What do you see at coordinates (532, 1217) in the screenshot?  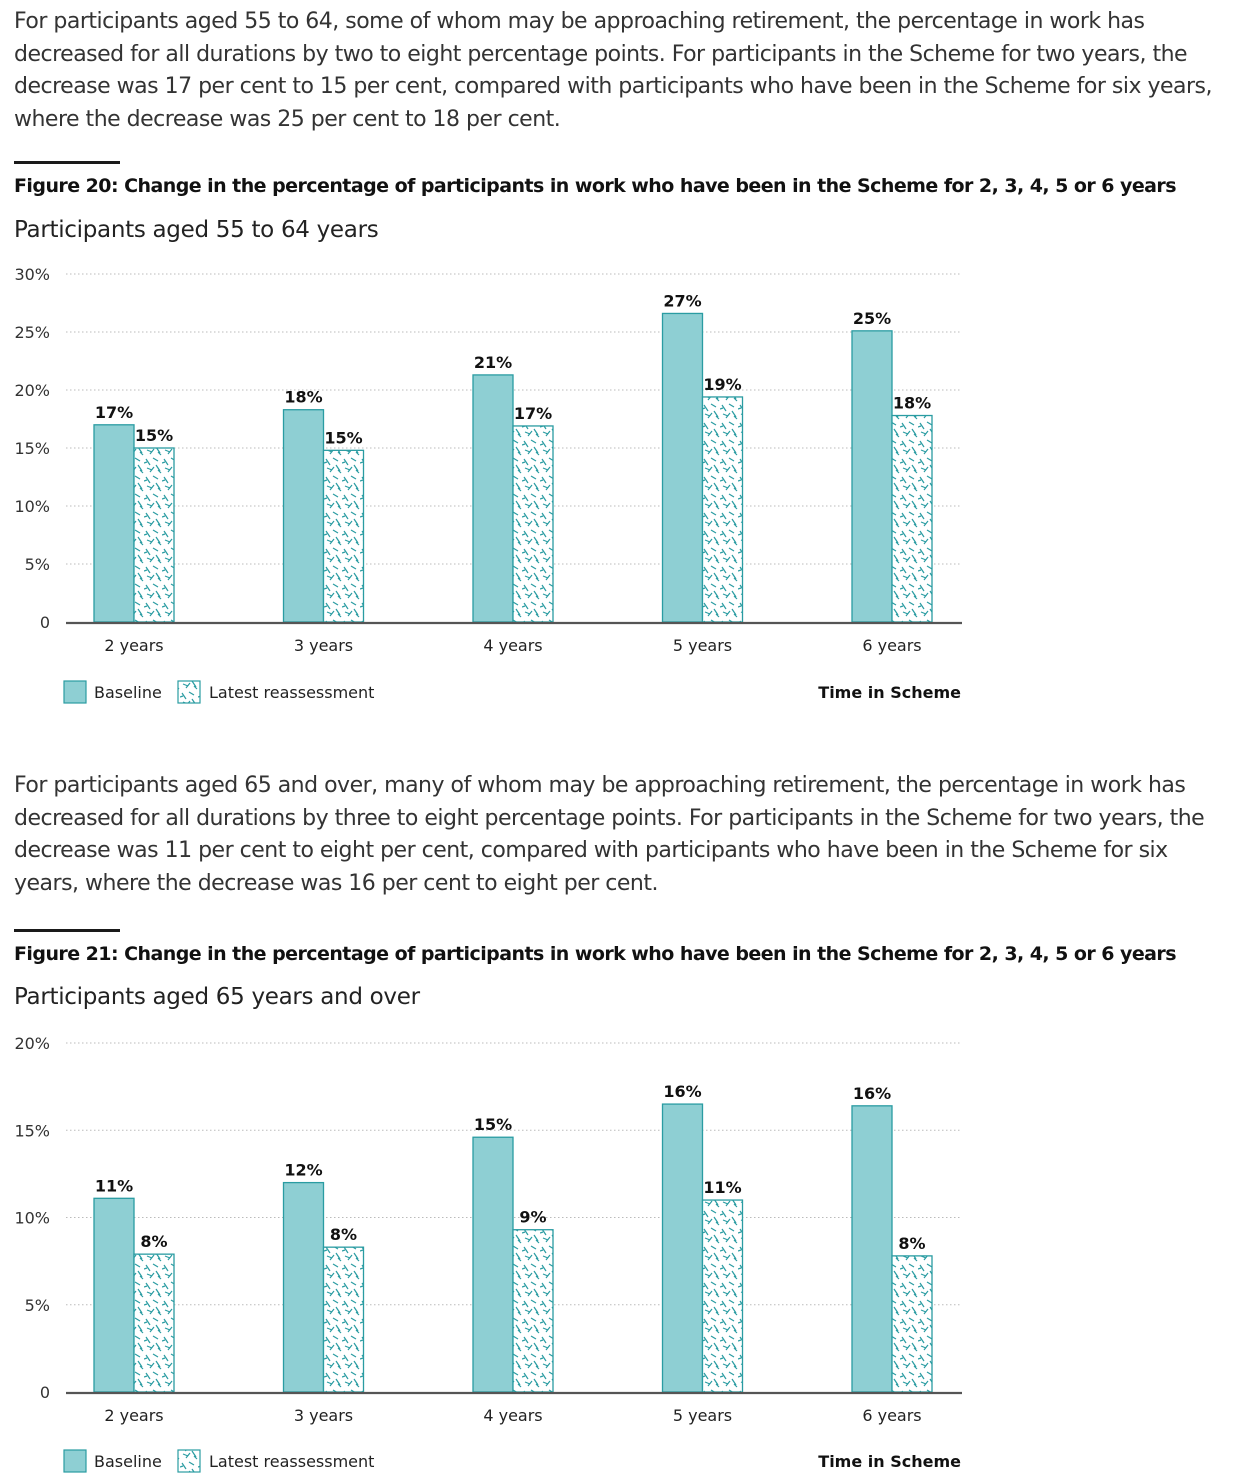 I see `data-label: 9%` at bounding box center [532, 1217].